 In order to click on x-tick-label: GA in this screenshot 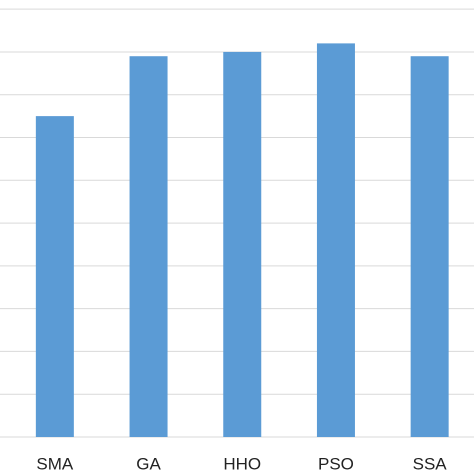, I will do `click(148, 463)`.